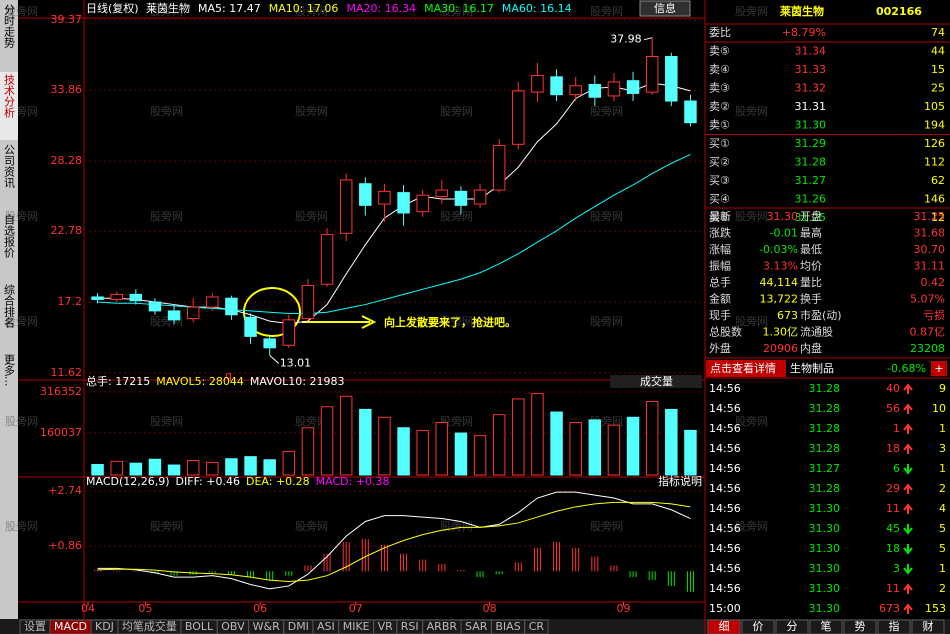 The height and width of the screenshot is (634, 950). Describe the element at coordinates (720, 315) in the screenshot. I see `stat-label: 现手` at that location.